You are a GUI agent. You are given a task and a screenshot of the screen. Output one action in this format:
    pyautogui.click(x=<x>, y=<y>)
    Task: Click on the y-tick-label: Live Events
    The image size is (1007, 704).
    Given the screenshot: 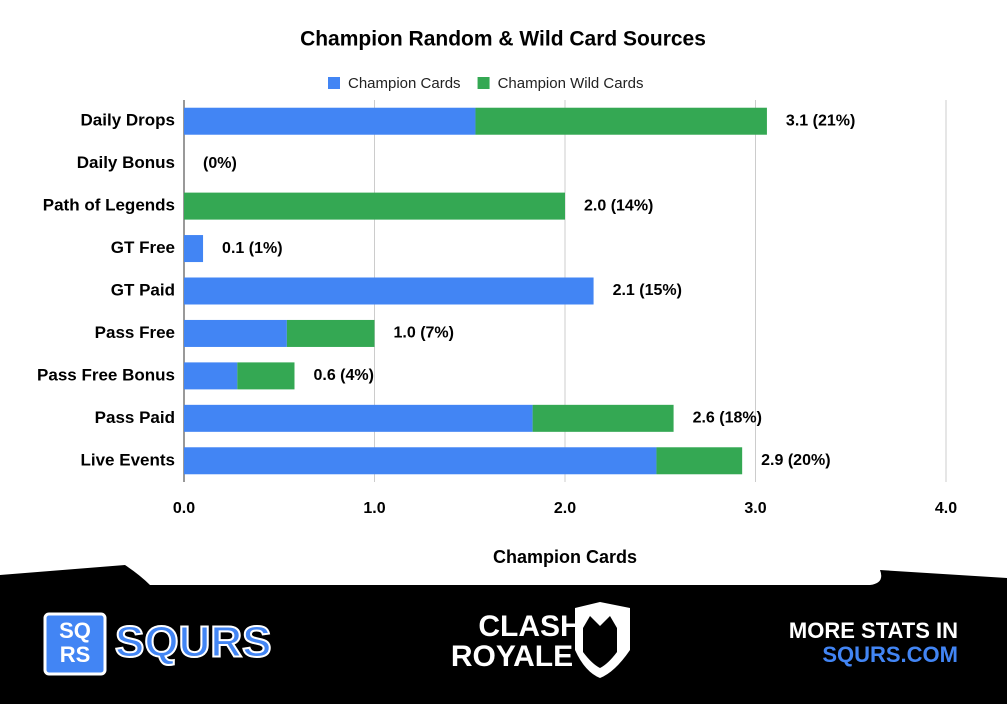 What is the action you would take?
    pyautogui.click(x=128, y=459)
    